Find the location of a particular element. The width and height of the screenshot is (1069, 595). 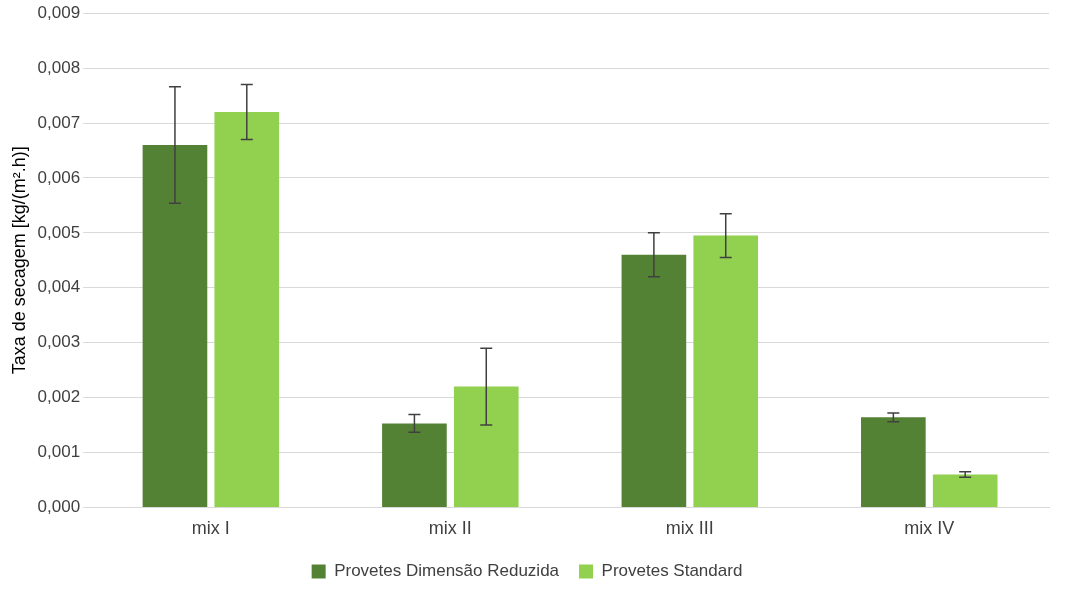

y-tick-label: 0,004 is located at coordinates (59, 287).